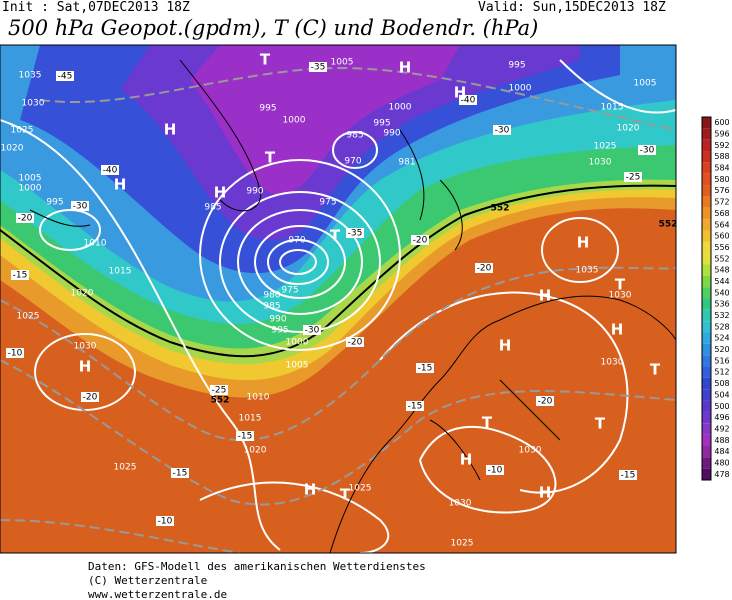 The width and height of the screenshot is (732, 600). What do you see at coordinates (721, 134) in the screenshot?
I see `scale-label: 596` at bounding box center [721, 134].